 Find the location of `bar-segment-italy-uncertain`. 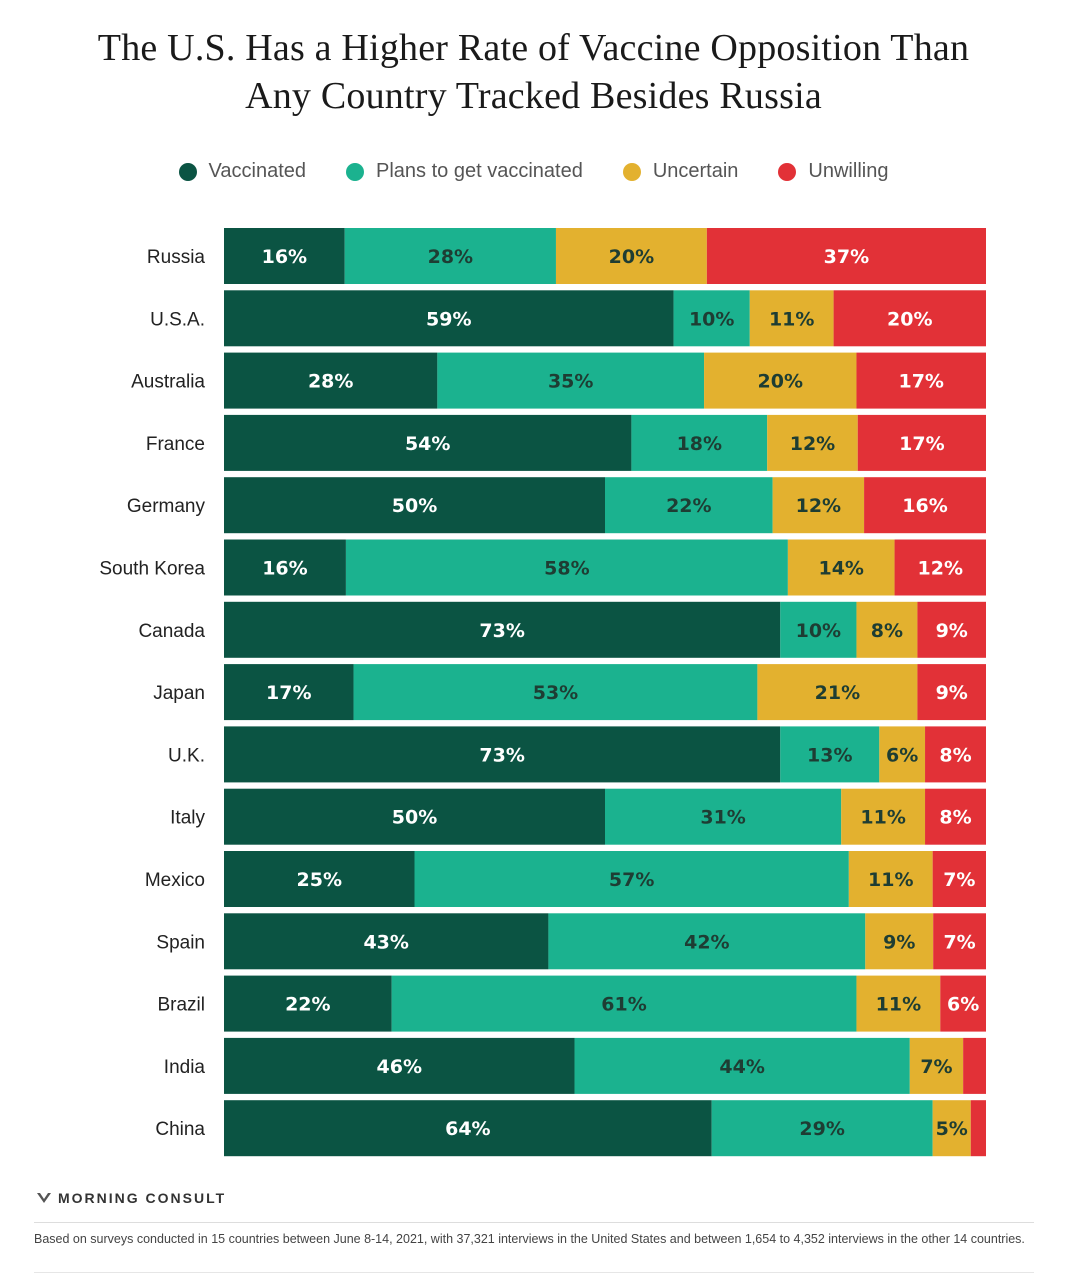

bar-segment-italy-uncertain is located at coordinates (883, 816).